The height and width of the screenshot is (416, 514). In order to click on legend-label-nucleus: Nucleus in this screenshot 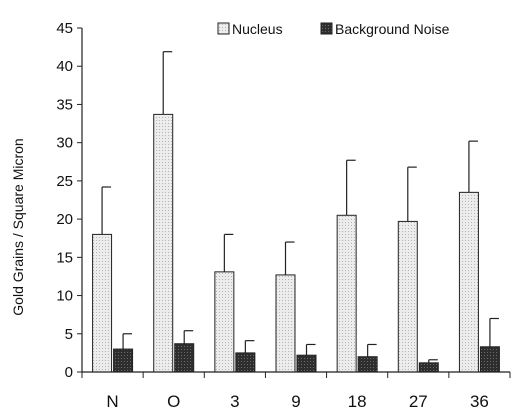, I will do `click(257, 29)`.